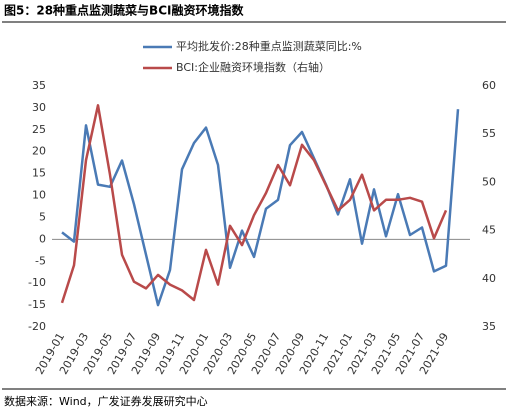  I want to click on y-tick-label: -20, so click(37, 326).